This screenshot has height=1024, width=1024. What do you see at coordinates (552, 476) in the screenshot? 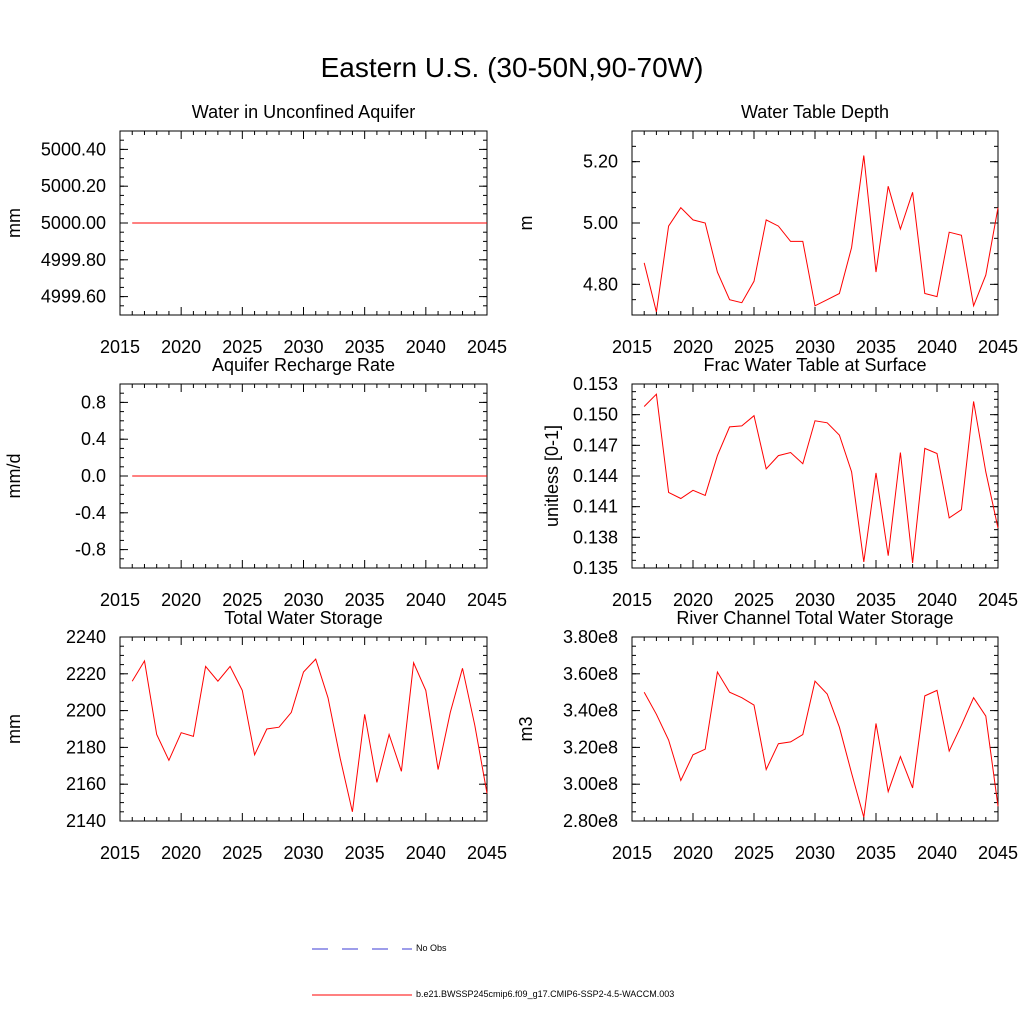
I see `y-axis-label: unitless [0-1]` at bounding box center [552, 476].